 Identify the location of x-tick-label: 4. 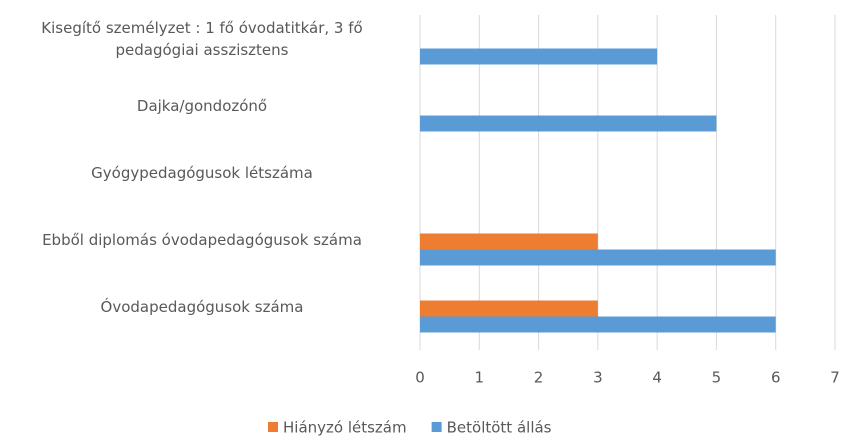
(657, 378).